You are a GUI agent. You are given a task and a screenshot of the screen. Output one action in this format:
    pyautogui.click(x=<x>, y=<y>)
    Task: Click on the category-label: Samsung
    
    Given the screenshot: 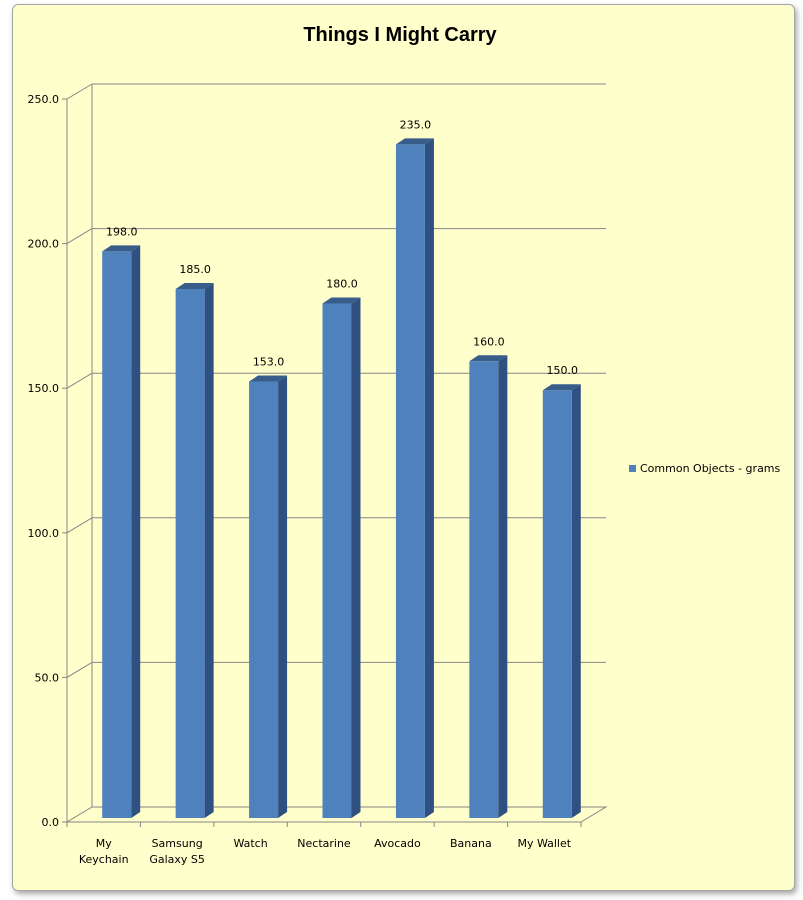 What is the action you would take?
    pyautogui.click(x=177, y=843)
    